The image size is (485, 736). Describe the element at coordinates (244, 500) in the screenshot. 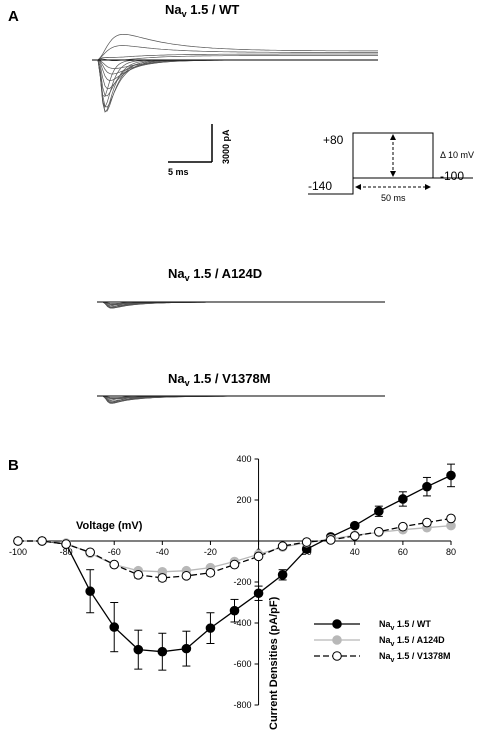

I see `y-tick-label: 200` at that location.